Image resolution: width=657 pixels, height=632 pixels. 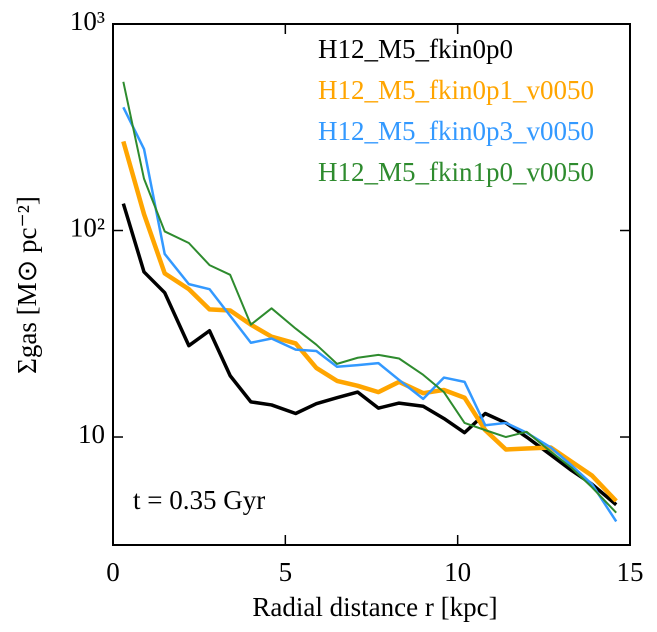 What do you see at coordinates (27, 285) in the screenshot?
I see `y-axis-title: Σgas [M⊙ pc⁻²]` at bounding box center [27, 285].